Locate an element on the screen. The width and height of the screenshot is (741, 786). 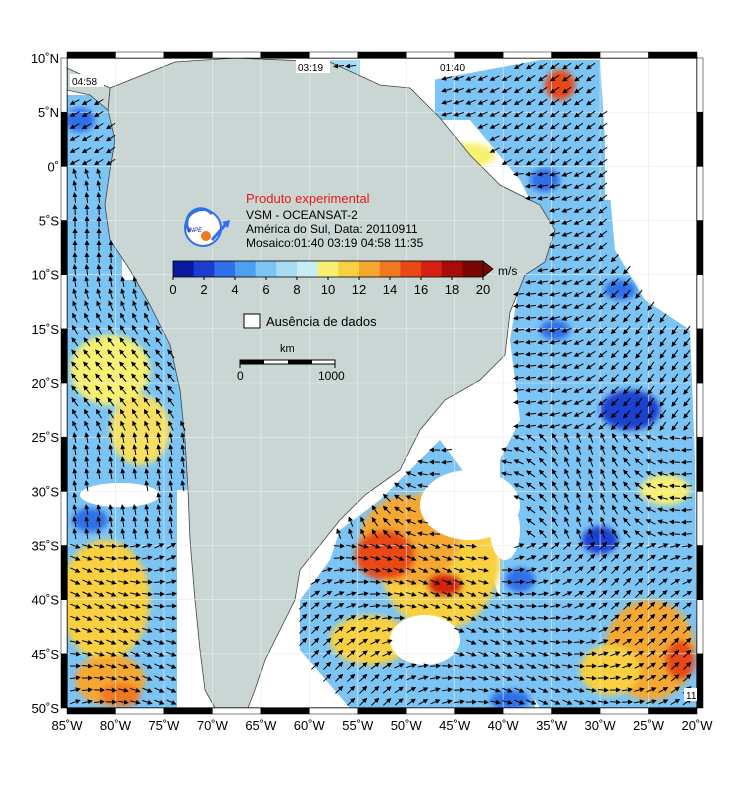
nodata-swatch is located at coordinates (252, 321).